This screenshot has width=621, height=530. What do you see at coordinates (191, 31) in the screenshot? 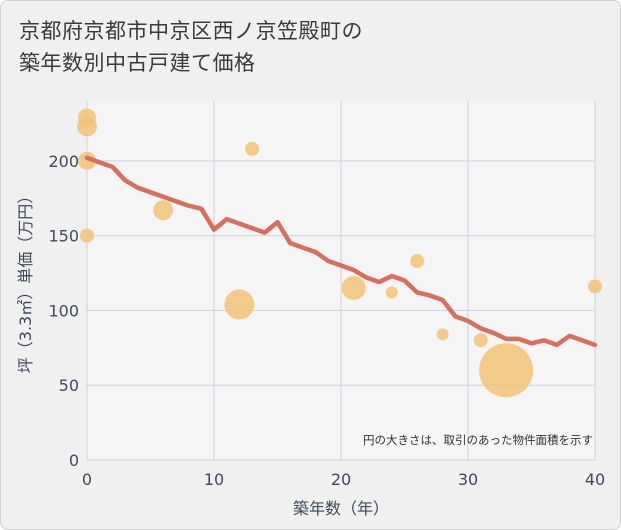
I see `chart-title-line1: 京都府京都市中京区西ノ京笠殿町の` at bounding box center [191, 31].